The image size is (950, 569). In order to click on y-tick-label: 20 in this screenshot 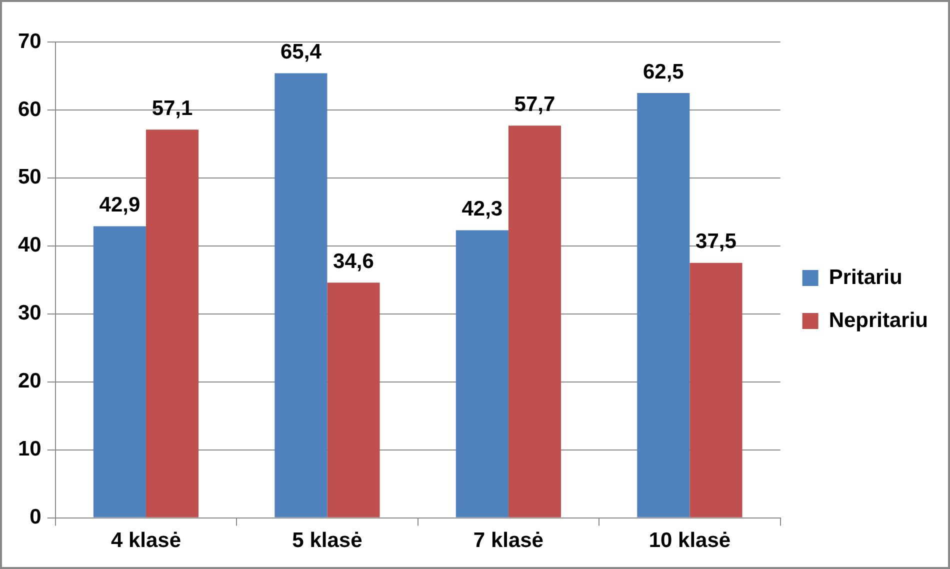, I will do `click(30, 381)`.